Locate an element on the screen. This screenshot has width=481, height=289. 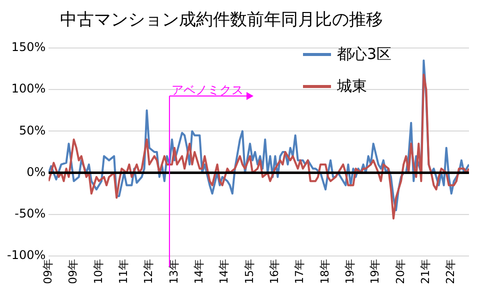
x-tick-label: 16年 is located at coordinates (275, 271).